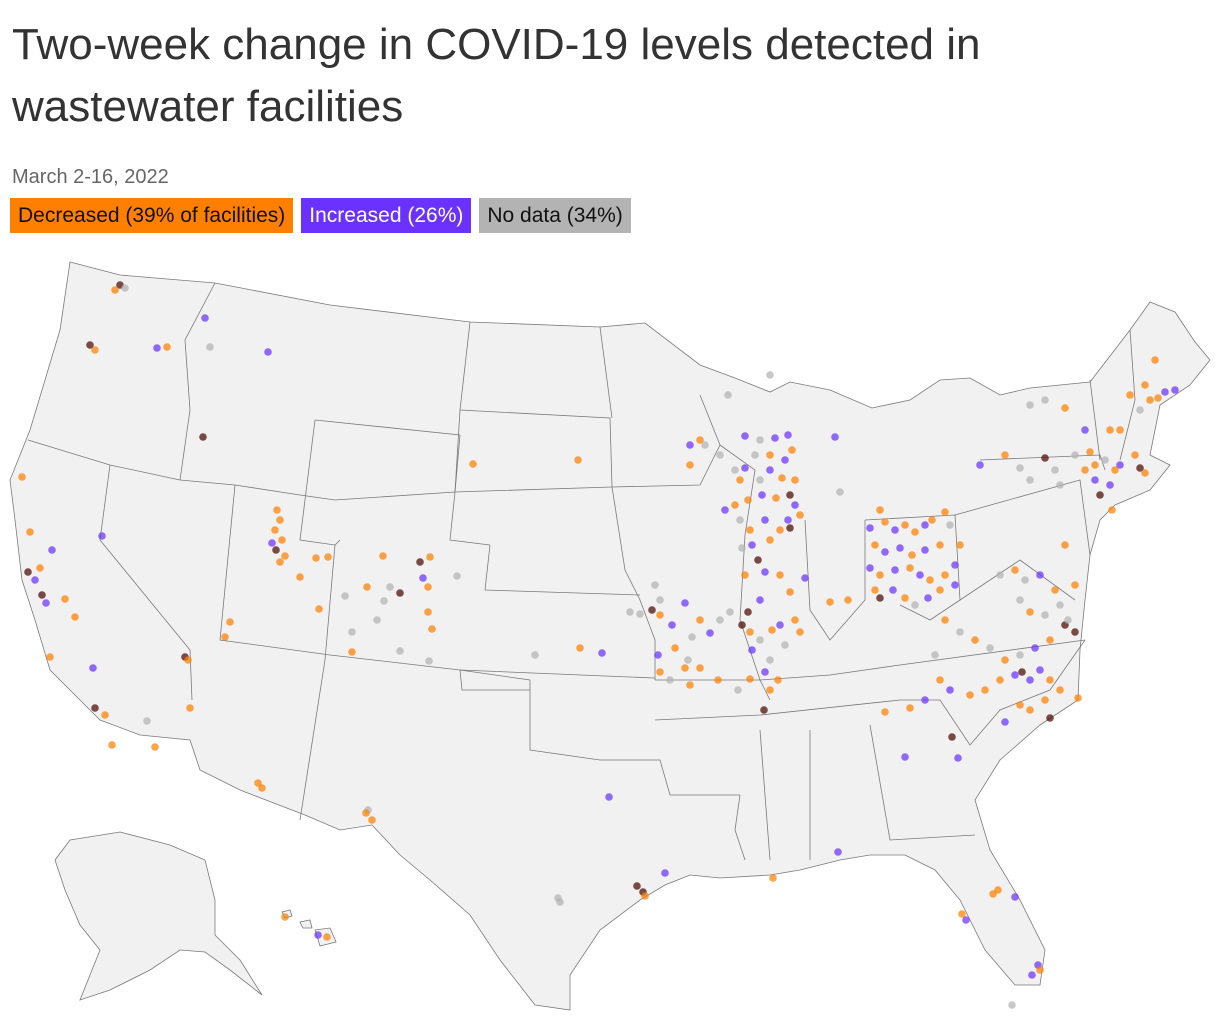 The height and width of the screenshot is (1020, 1220). I want to click on chart-subtitle: March 2-16, 2022, so click(90, 177).